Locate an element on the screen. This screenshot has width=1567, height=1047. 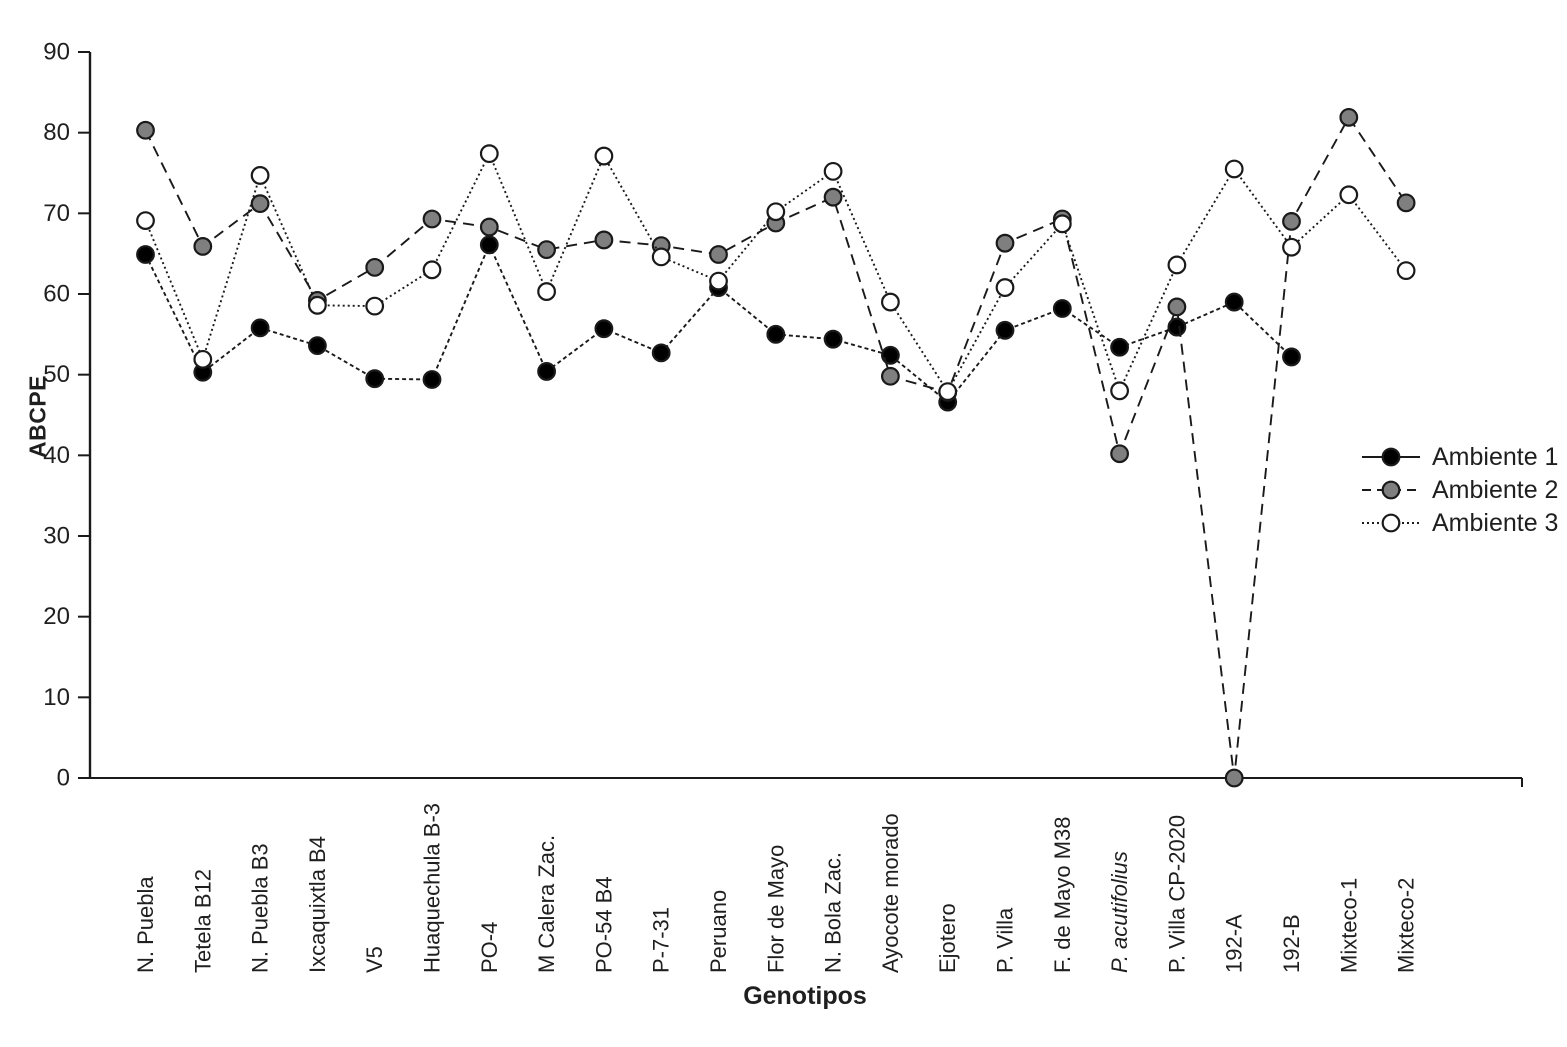
y-tick-label: 70 is located at coordinates (56, 213).